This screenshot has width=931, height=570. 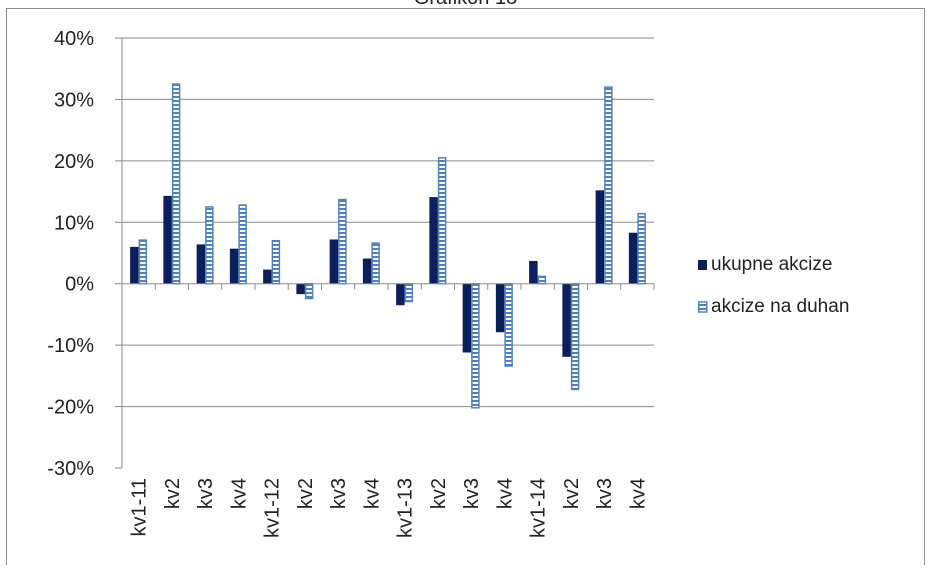 What do you see at coordinates (140, 507) in the screenshot?
I see `x-tick-label: kv1-11` at bounding box center [140, 507].